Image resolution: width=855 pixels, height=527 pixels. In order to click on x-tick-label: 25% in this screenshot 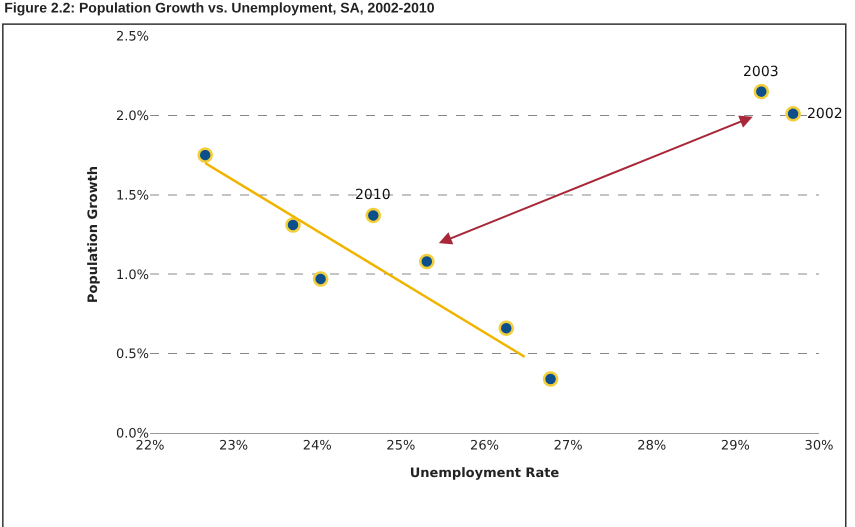, I will do `click(401, 446)`.